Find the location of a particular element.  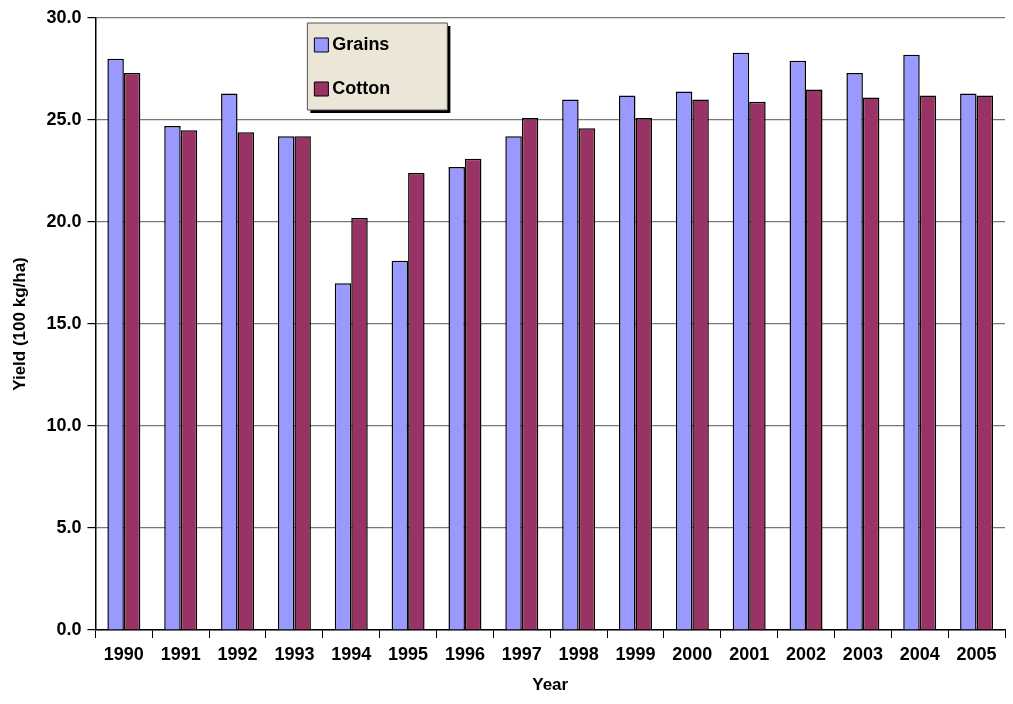

x-axis-title: Year is located at coordinates (550, 685).